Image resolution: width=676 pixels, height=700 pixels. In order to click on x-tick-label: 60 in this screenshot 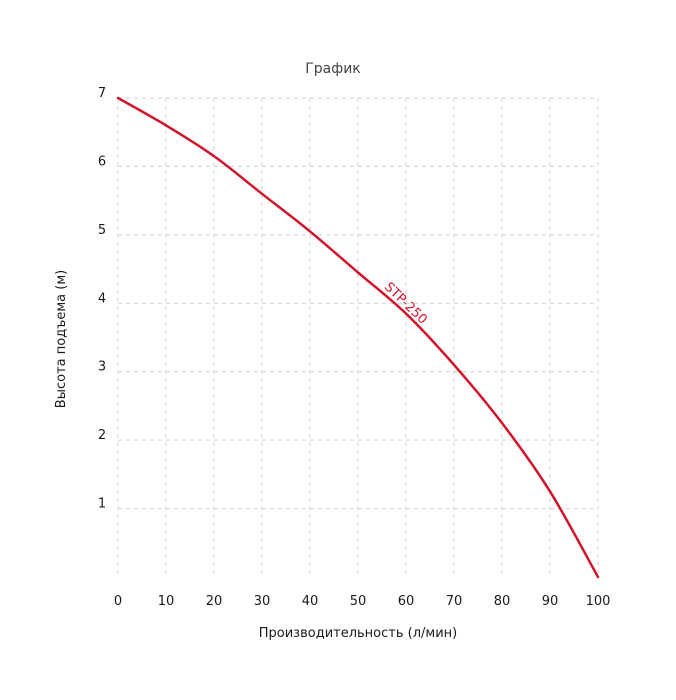, I will do `click(406, 601)`.